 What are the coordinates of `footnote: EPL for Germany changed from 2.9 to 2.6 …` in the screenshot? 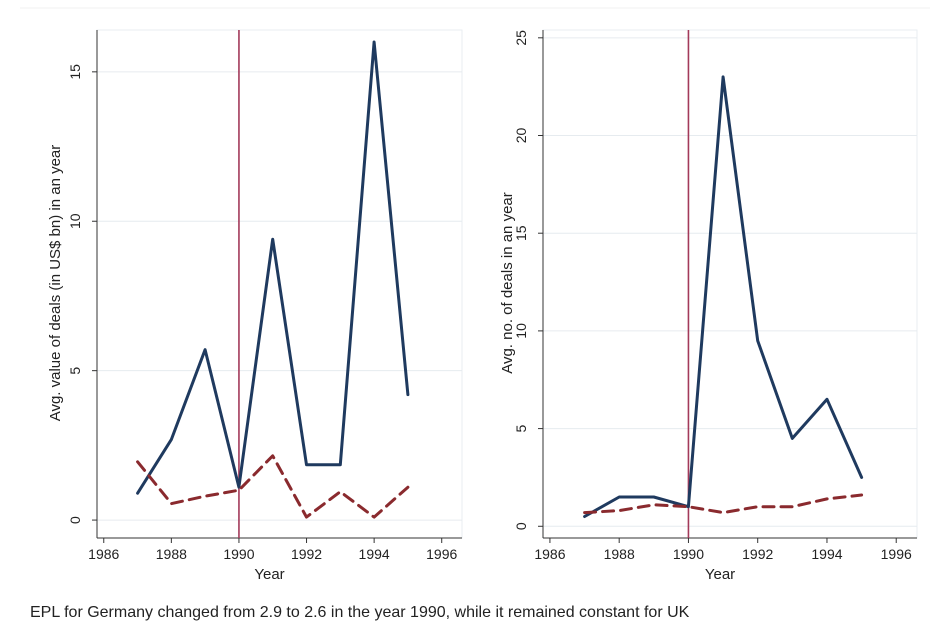 It's located at (360, 612).